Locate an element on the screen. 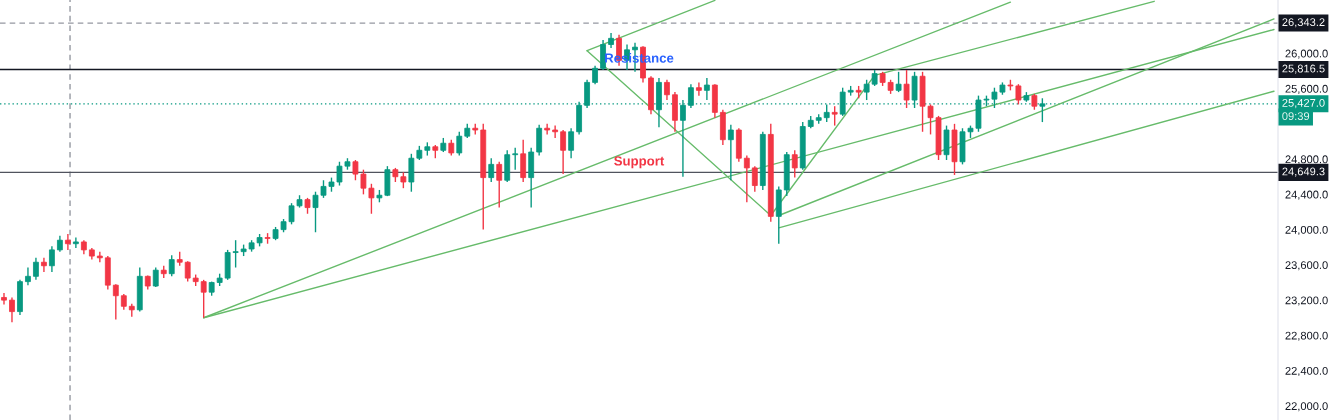 This screenshot has height=420, width=1332. y-tick-label: 23,200.0 is located at coordinates (1306, 301).